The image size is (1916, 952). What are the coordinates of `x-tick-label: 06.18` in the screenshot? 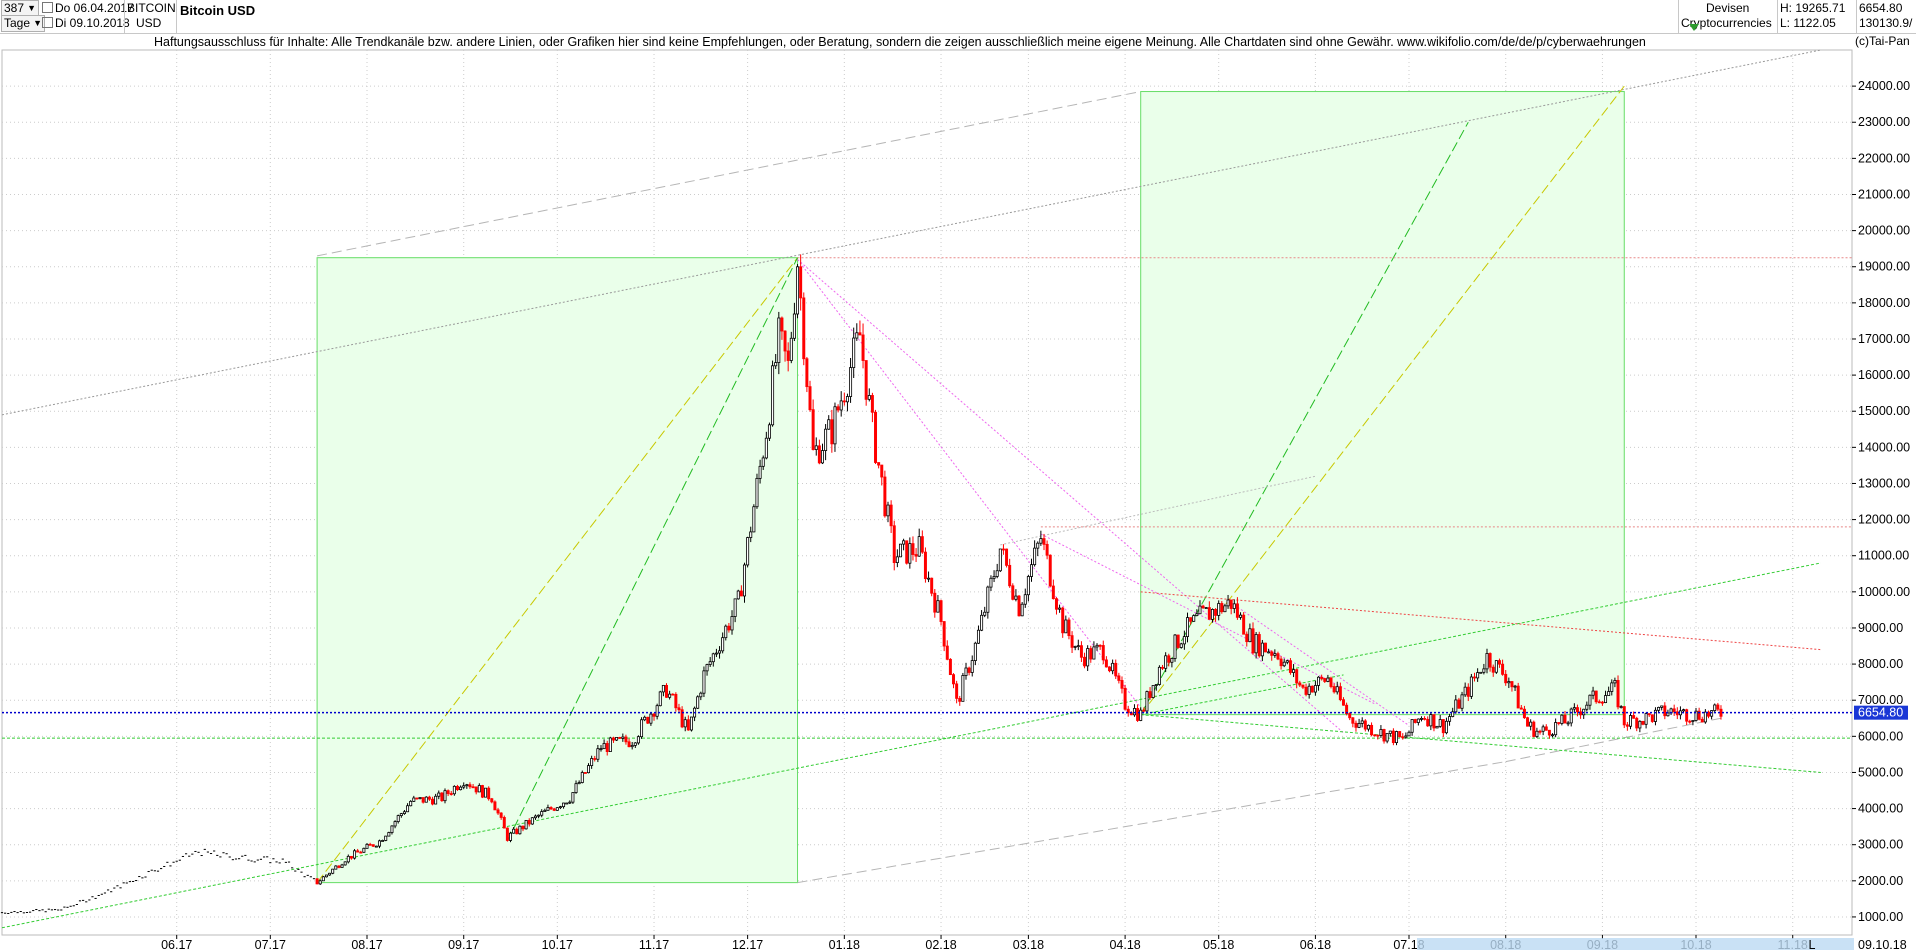 It's located at (1315, 945).